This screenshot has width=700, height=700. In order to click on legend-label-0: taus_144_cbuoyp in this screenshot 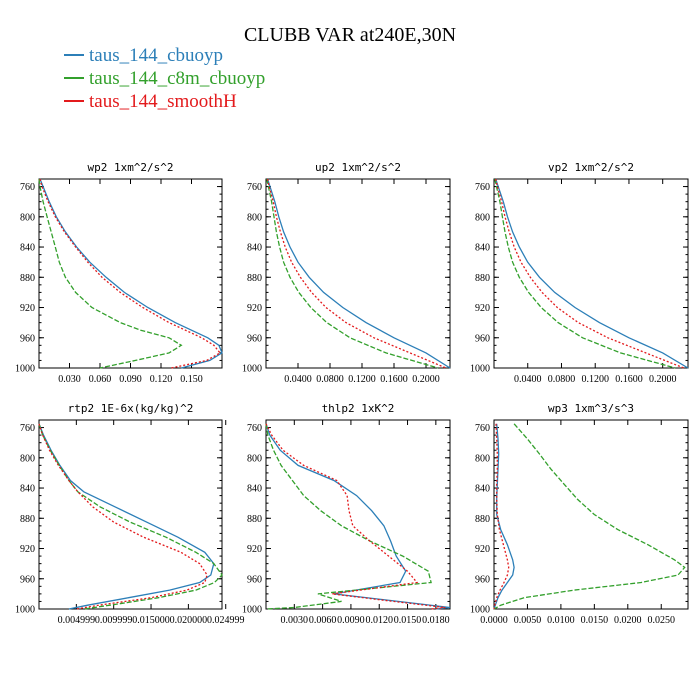, I will do `click(156, 55)`.